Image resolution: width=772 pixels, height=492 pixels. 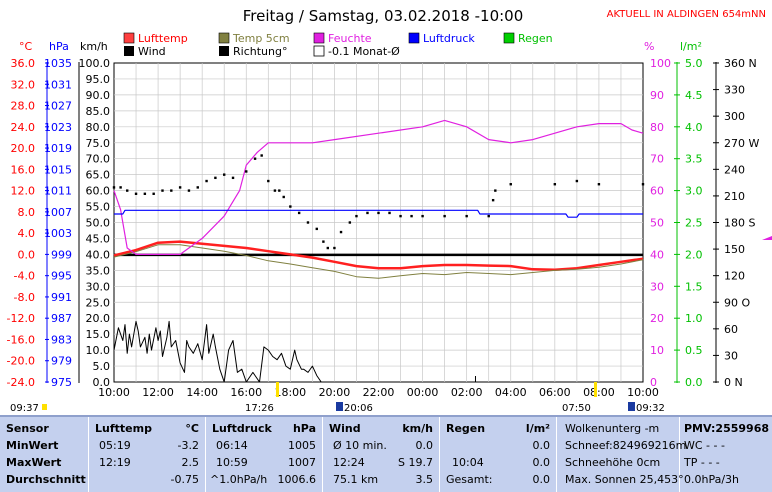 What do you see at coordinates (61, 361) in the screenshot?
I see `pressure-tick-label: 979` at bounding box center [61, 361].